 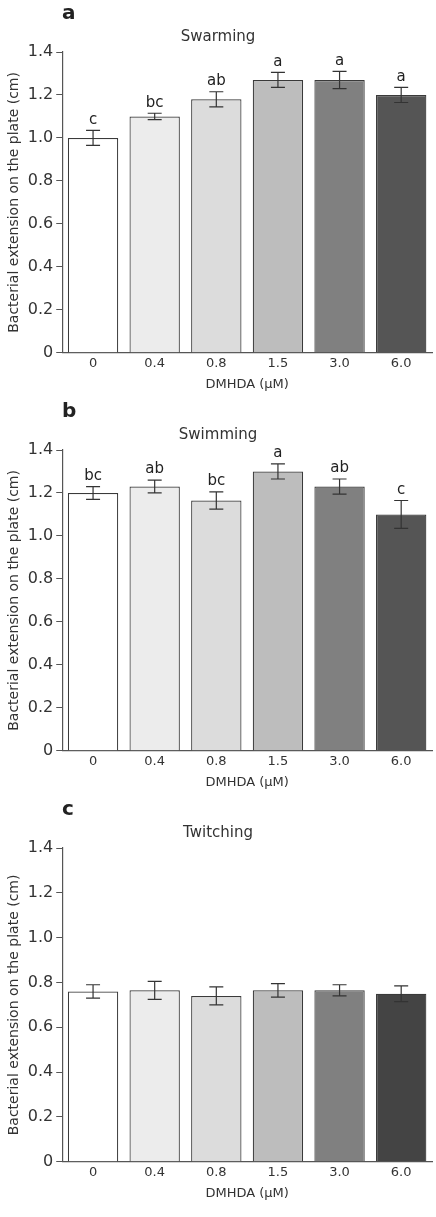 What do you see at coordinates (218, 35) in the screenshot?
I see `chart-title: Swarming` at bounding box center [218, 35].